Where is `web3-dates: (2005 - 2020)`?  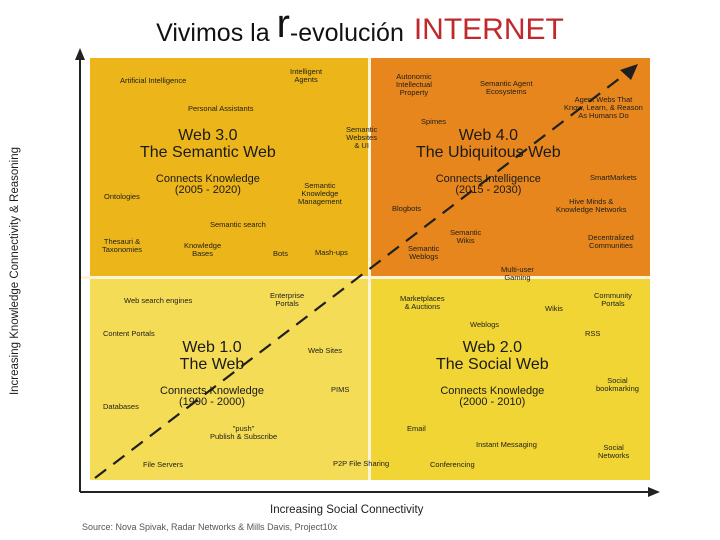 web3-dates: (2005 - 2020) is located at coordinates (207, 190).